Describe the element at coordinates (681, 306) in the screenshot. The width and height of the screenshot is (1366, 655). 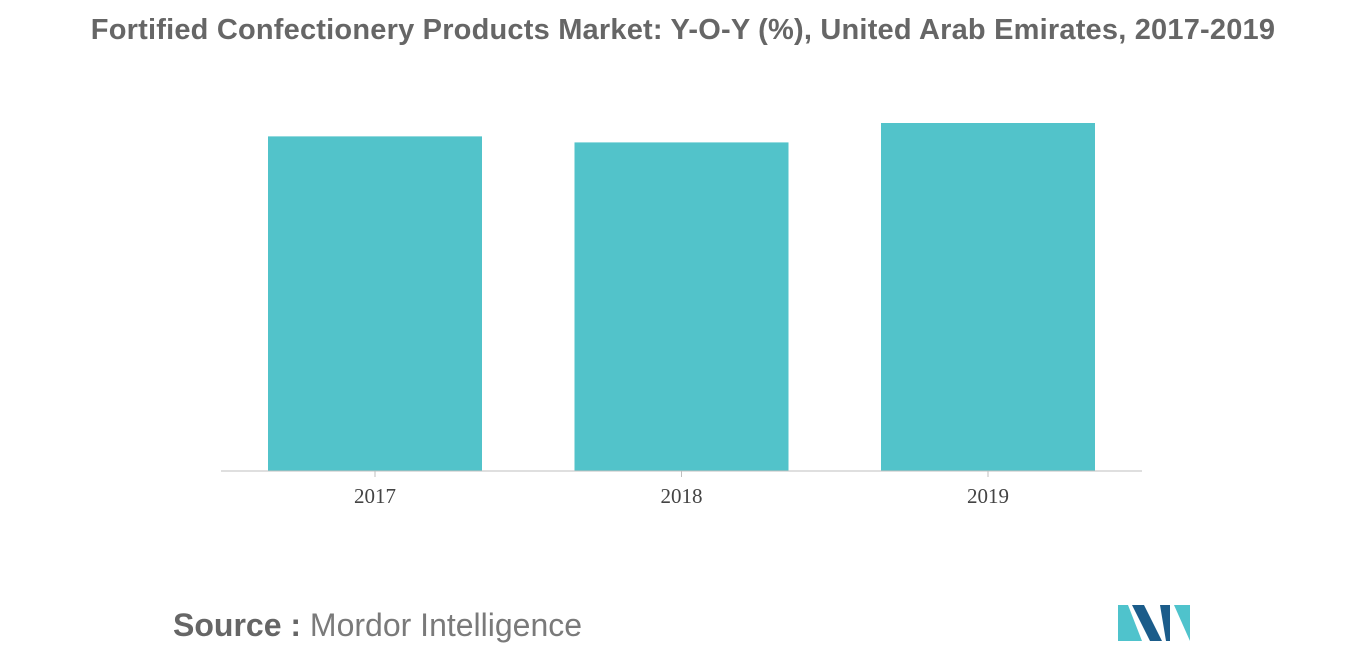
I see `bar-2018` at that location.